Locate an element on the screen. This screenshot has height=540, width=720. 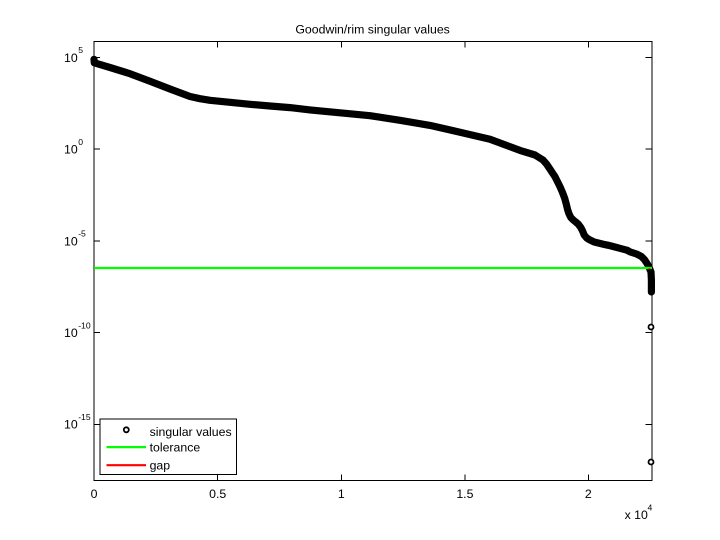
svg-text: -5 is located at coordinates (82, 234).